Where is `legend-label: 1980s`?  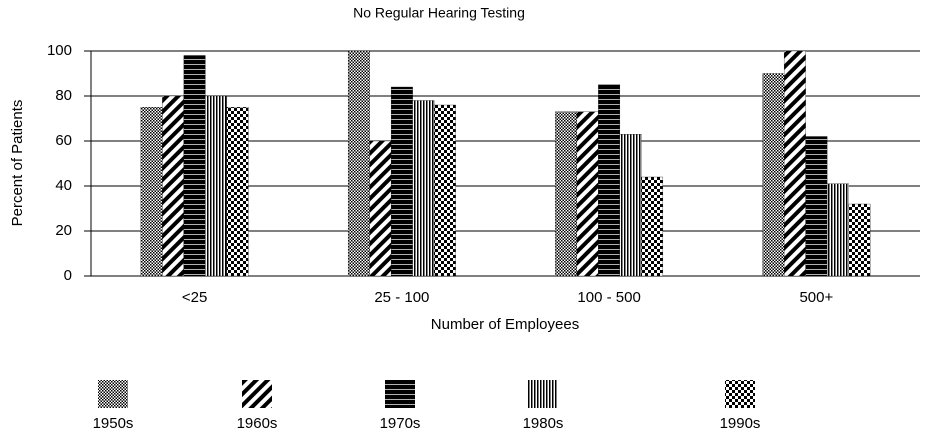
legend-label: 1980s is located at coordinates (543, 423).